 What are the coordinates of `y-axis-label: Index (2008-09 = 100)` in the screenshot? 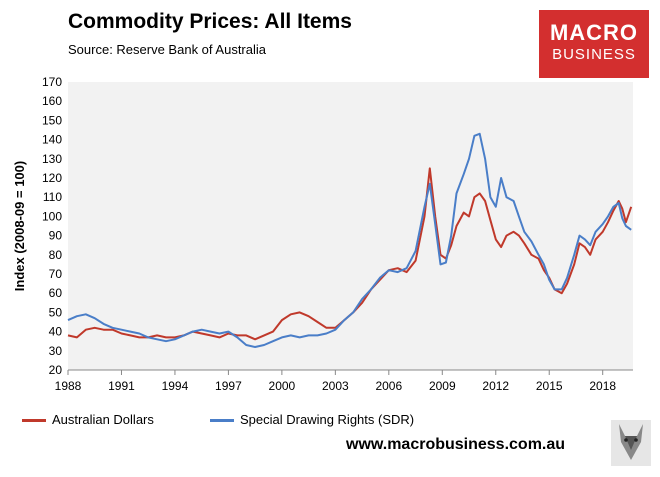 It's located at (19, 226).